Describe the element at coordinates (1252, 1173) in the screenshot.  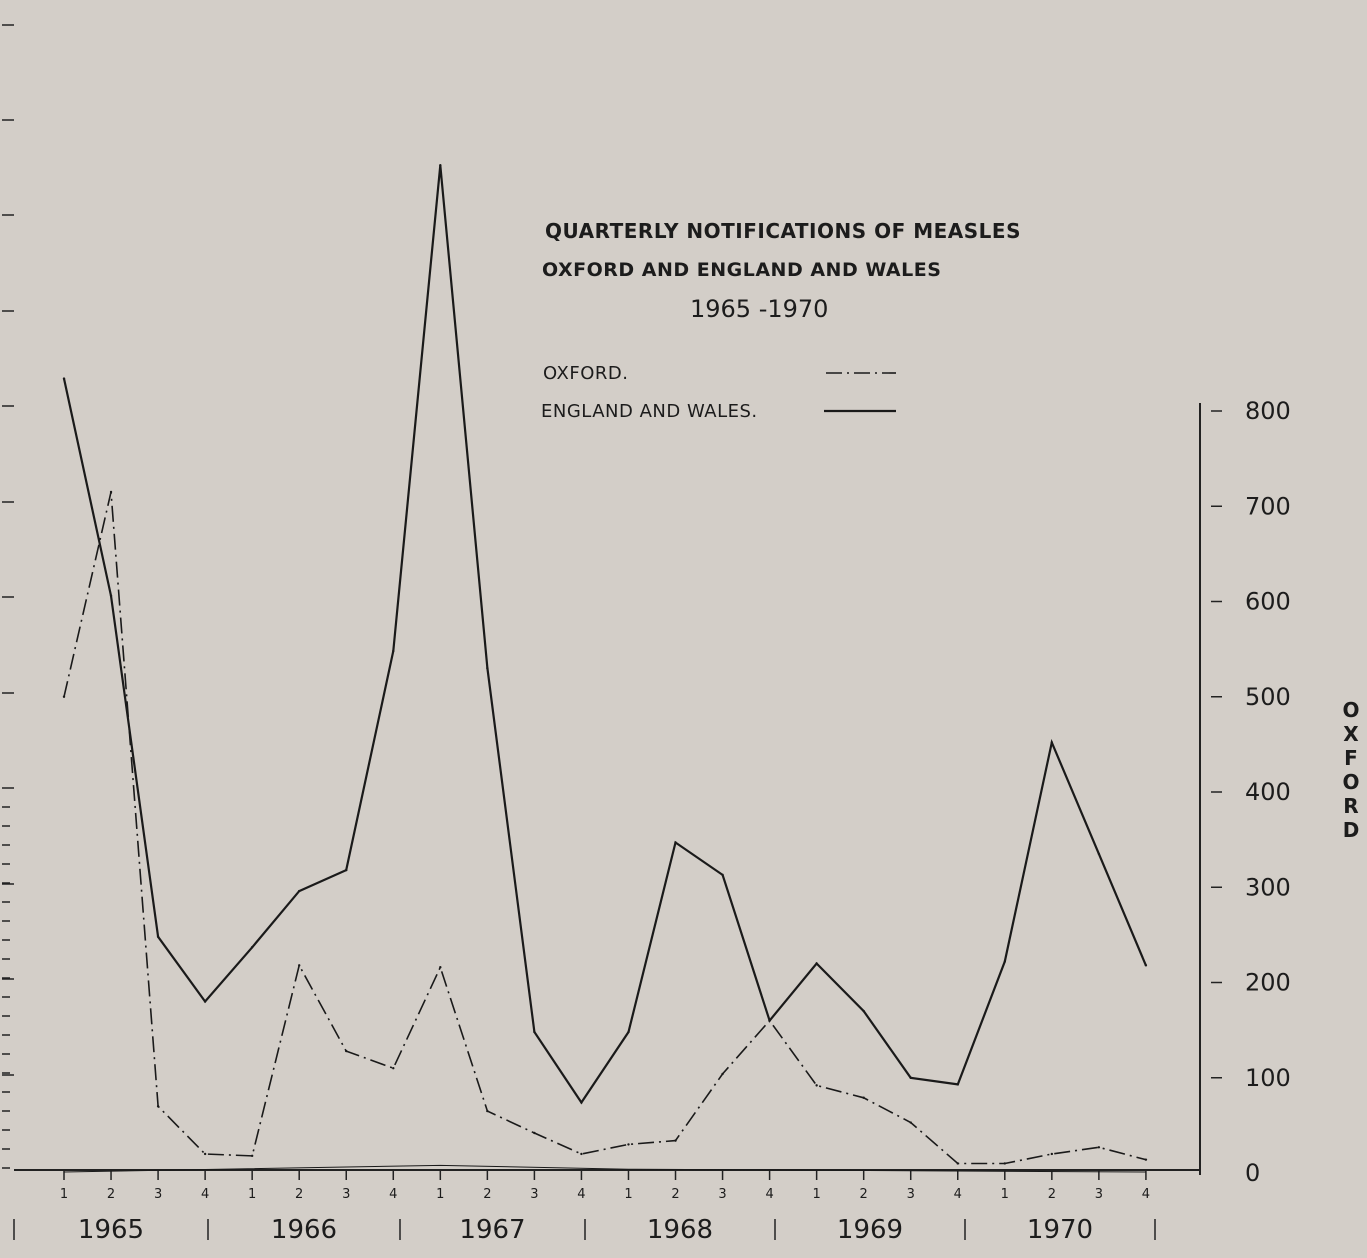
I see `right-y-tick-label: 0` at that location.